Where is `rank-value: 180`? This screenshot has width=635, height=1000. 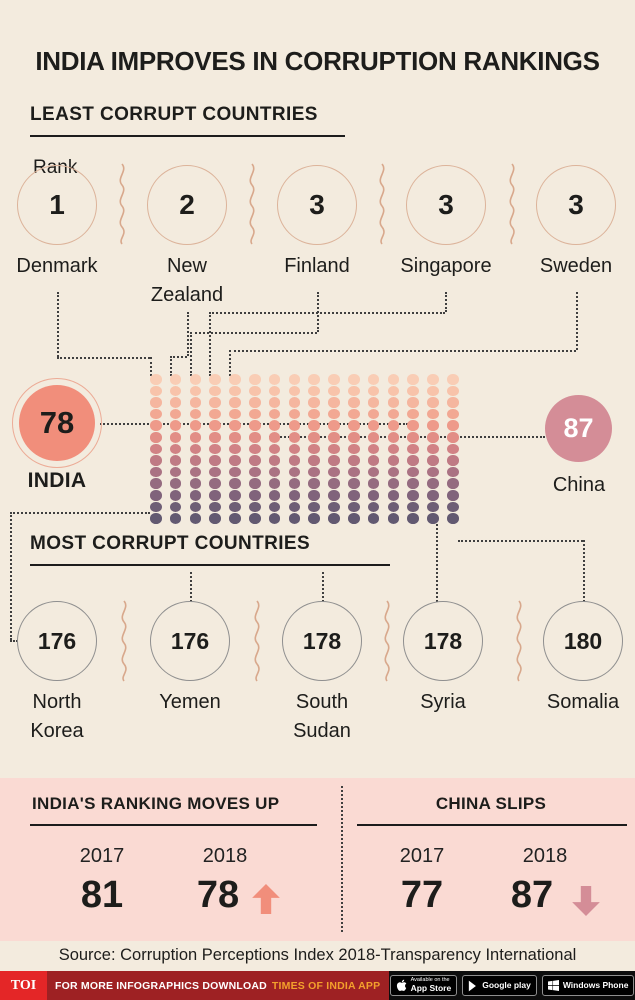 rank-value: 180 is located at coordinates (583, 640).